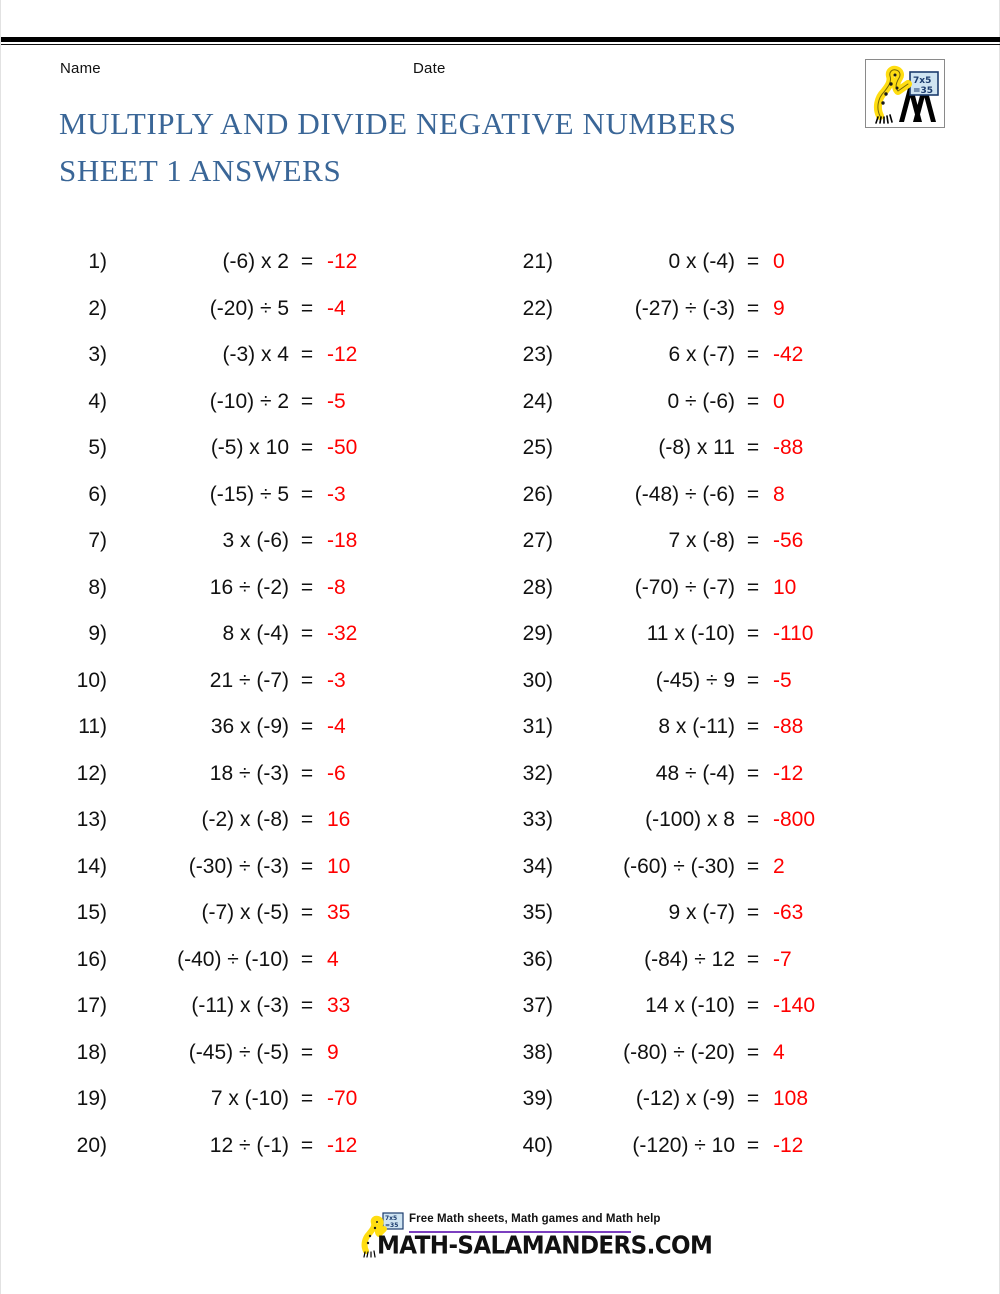 The image size is (1000, 1294). Describe the element at coordinates (391, 1225) in the screenshot. I see `footer-logo-board-line-2: =35` at that location.